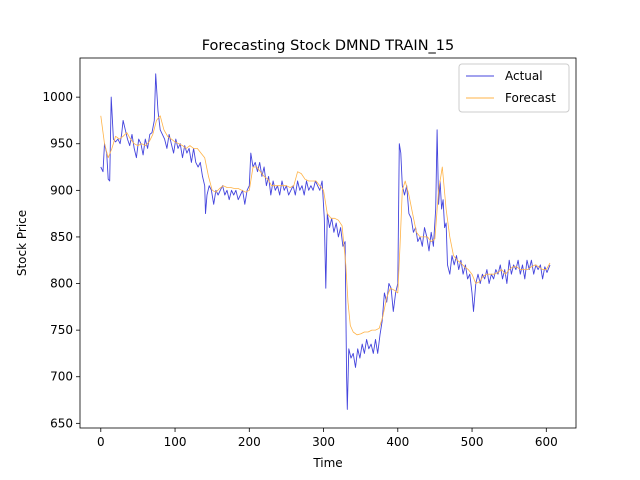 This screenshot has width=640, height=480. I want to click on y-tick-label: 1000, so click(57, 97).